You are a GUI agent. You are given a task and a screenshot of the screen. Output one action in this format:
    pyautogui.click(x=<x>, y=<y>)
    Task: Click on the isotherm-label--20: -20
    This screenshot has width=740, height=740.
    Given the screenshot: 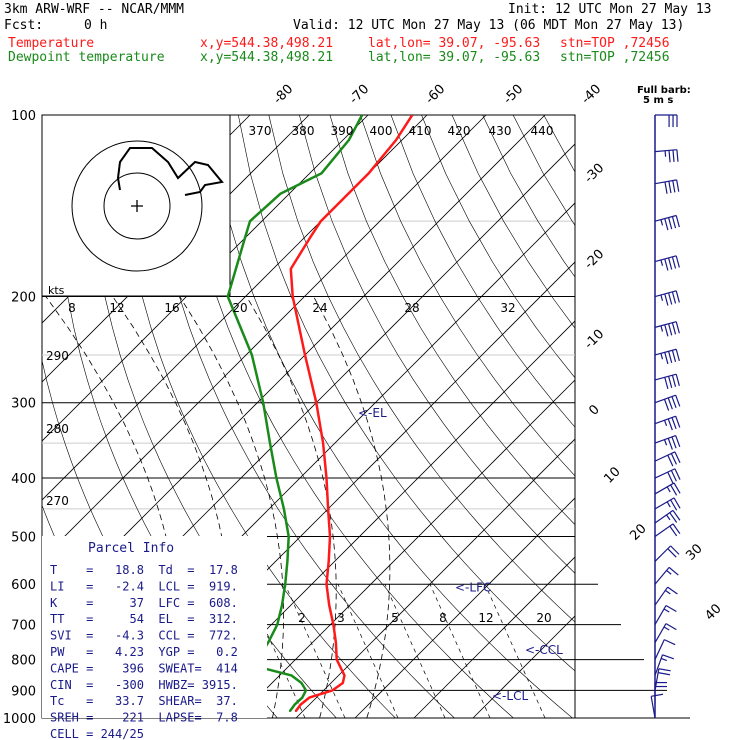 What is the action you would take?
    pyautogui.click(x=595, y=260)
    